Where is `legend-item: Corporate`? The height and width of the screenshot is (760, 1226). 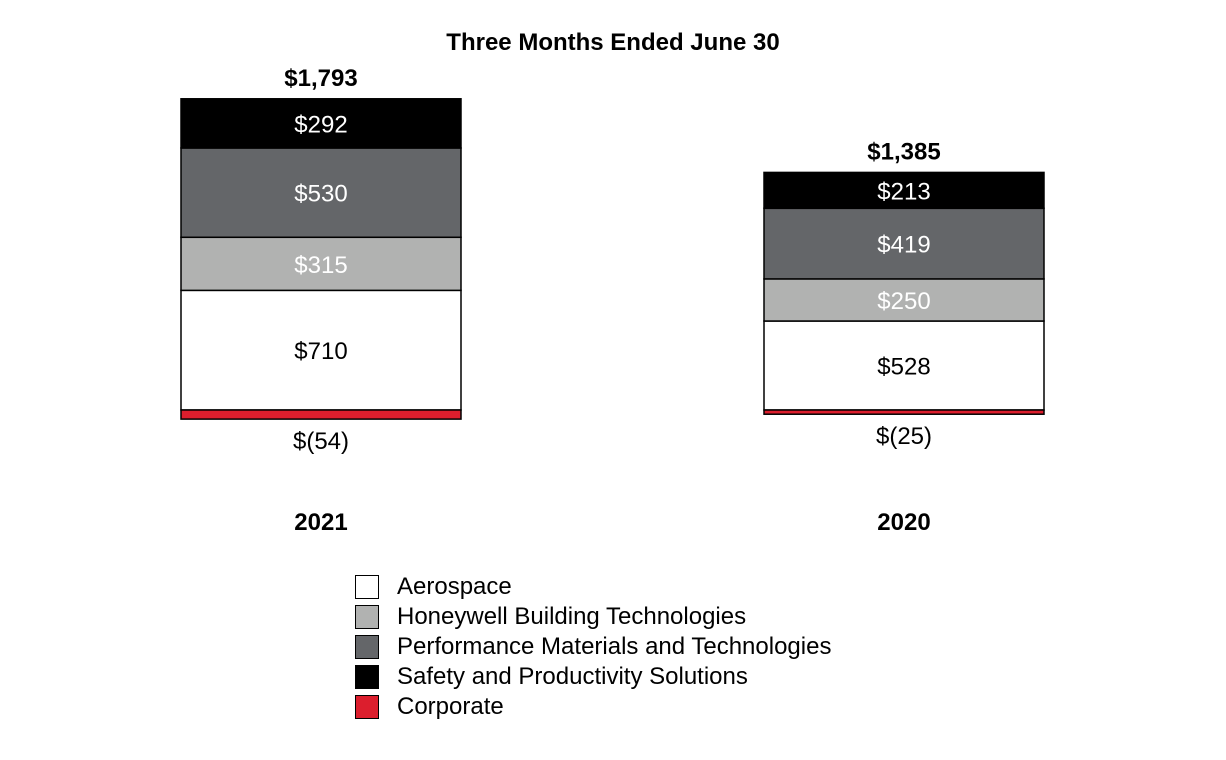
legend-item: Corporate is located at coordinates (593, 707).